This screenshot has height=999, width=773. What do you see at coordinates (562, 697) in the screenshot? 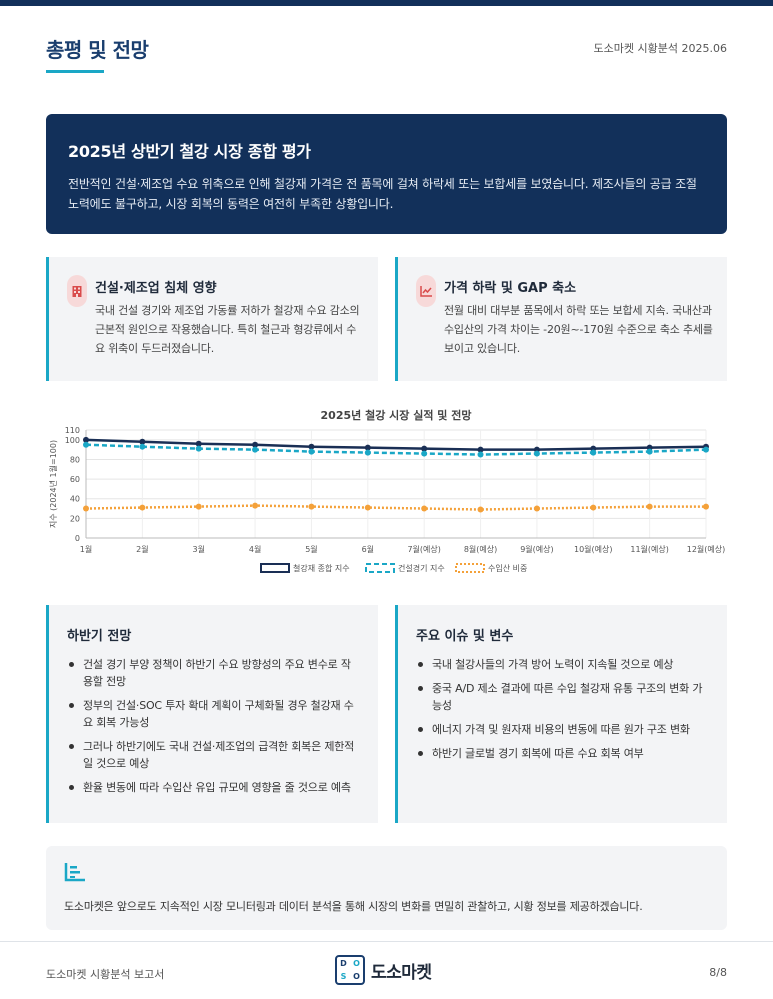
I see `issue-item: 중국 A/D 제소 결과에 따른 수입 철강재 유통 구조의 변화 가능성` at bounding box center [562, 697].